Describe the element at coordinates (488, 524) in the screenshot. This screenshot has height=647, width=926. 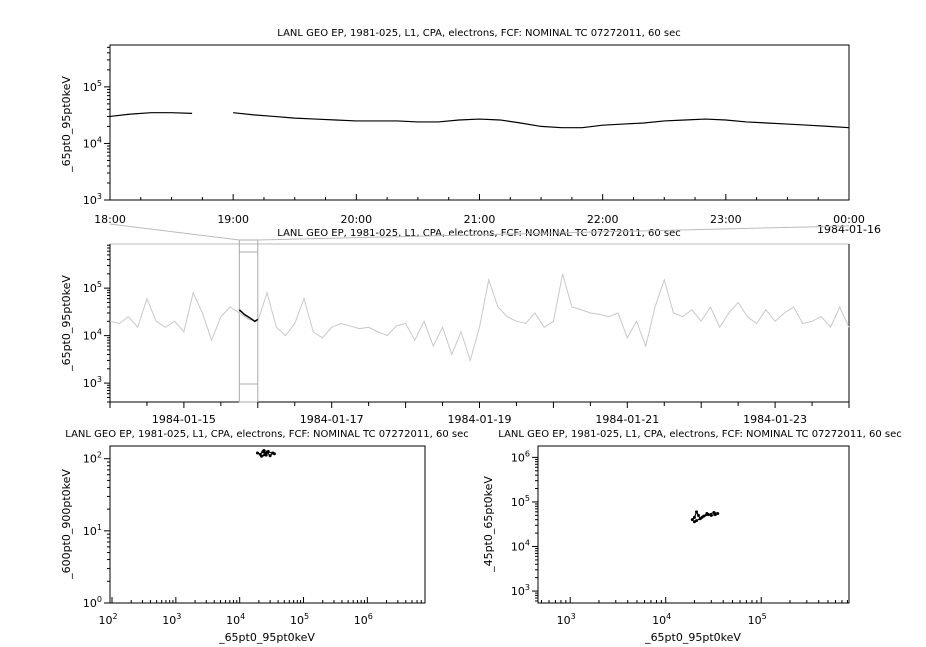
I see `y-axis-label: _45pt0_65pt0keV` at that location.